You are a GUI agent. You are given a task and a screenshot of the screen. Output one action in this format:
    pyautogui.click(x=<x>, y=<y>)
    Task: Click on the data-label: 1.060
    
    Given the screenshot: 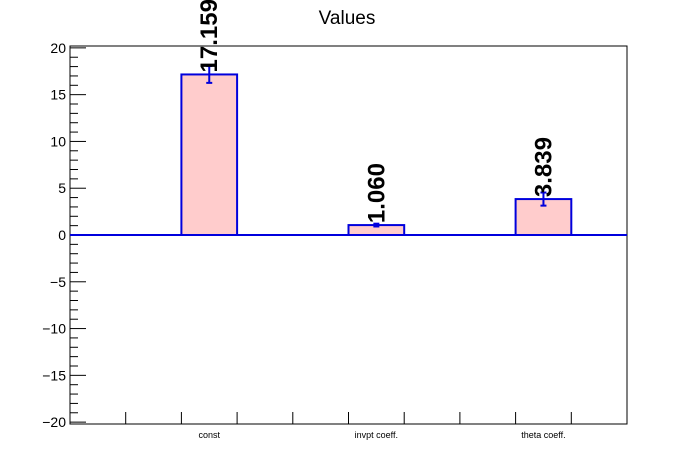 What is the action you would take?
    pyautogui.click(x=376, y=193)
    